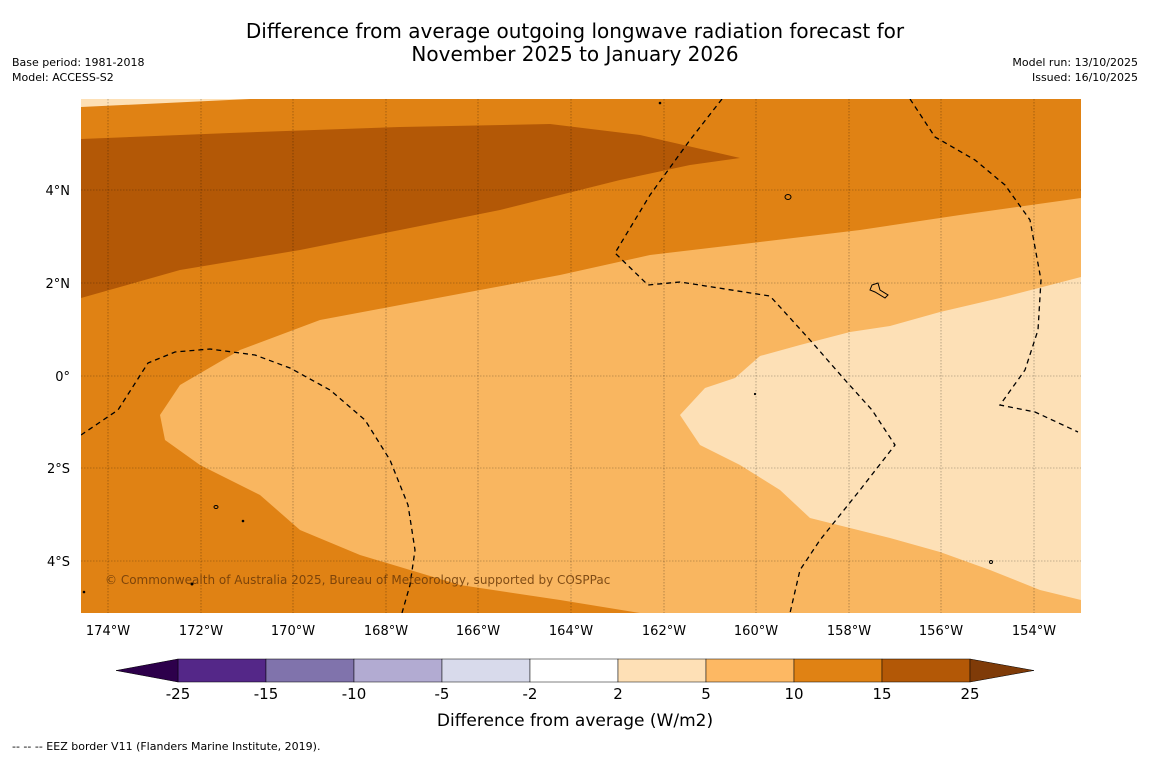 This screenshot has width=1150, height=758. Describe the element at coordinates (994, 266) in the screenshot. I see `eez-border-east` at that location.